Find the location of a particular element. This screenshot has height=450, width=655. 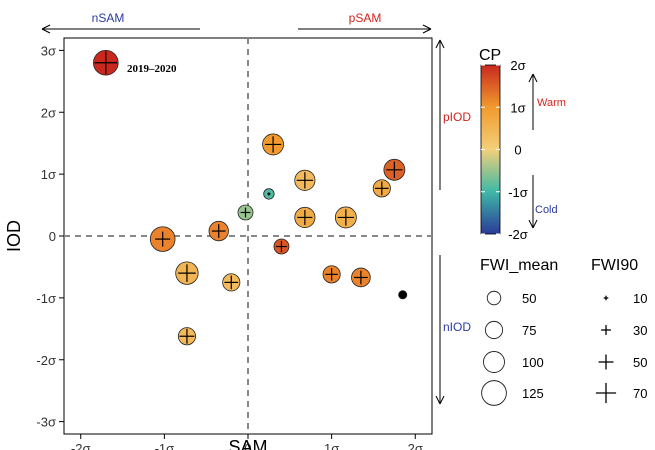

piod-label: pIOD is located at coordinates (457, 117).